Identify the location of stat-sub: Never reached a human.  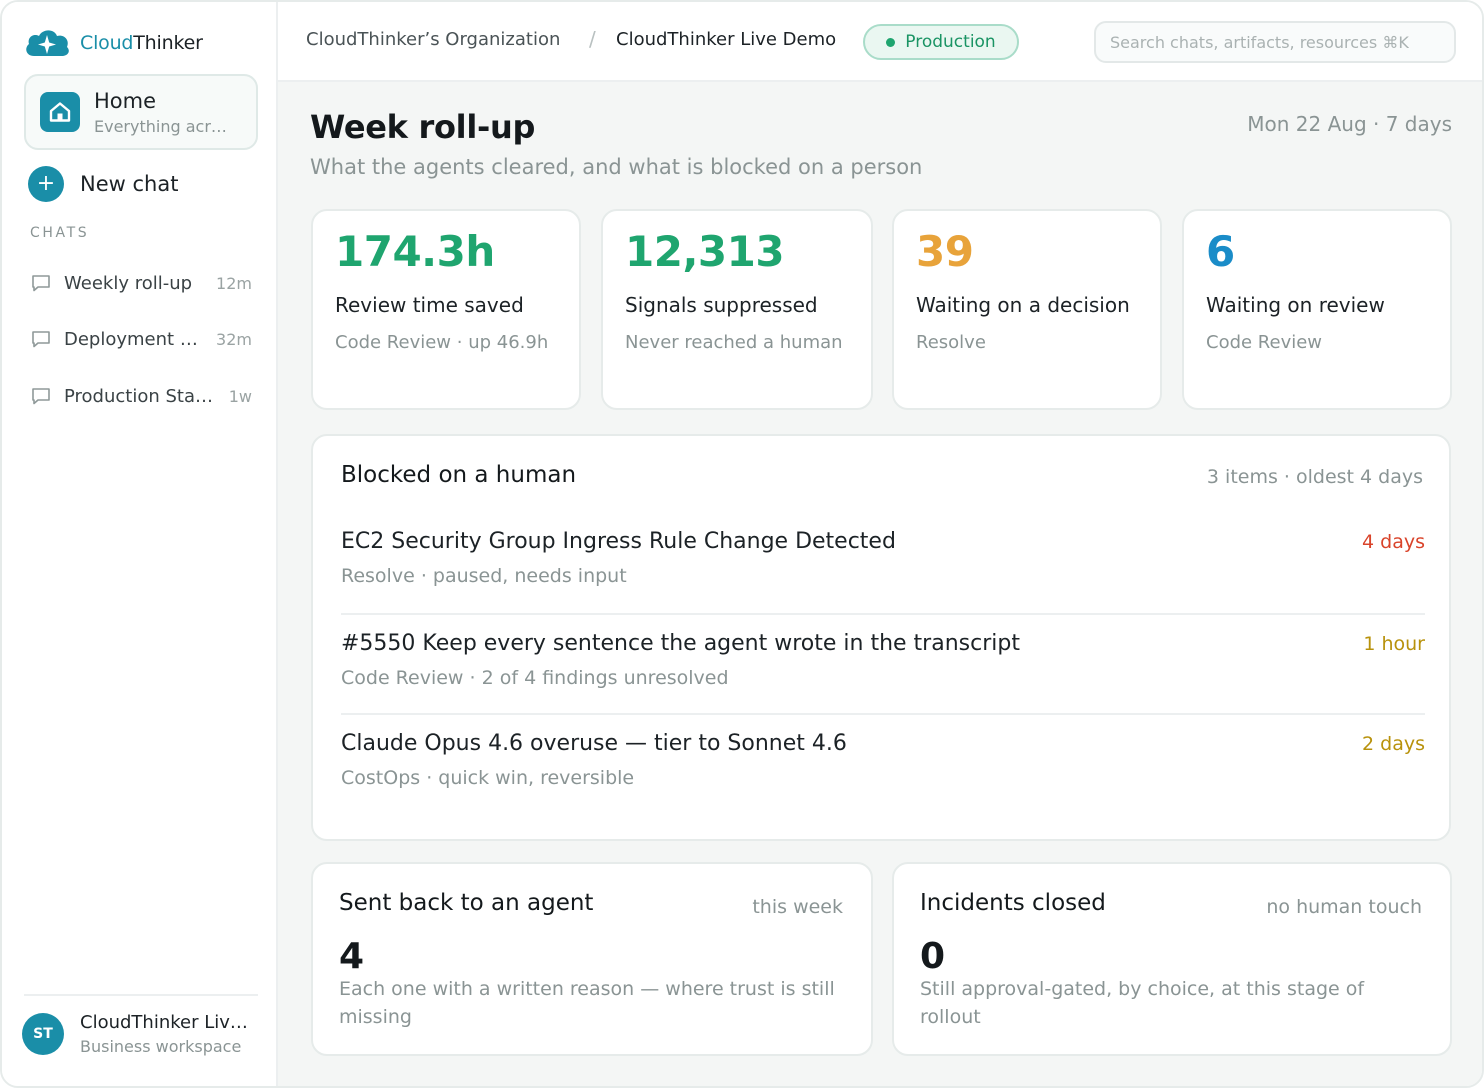
(734, 343).